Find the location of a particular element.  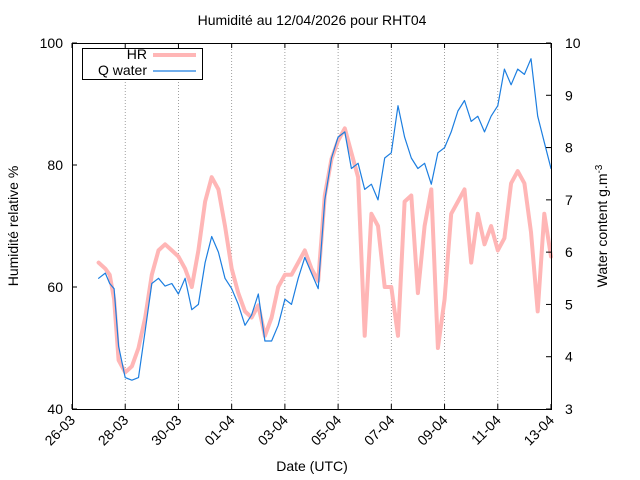

y2-tick-label: 4 is located at coordinates (569, 357).